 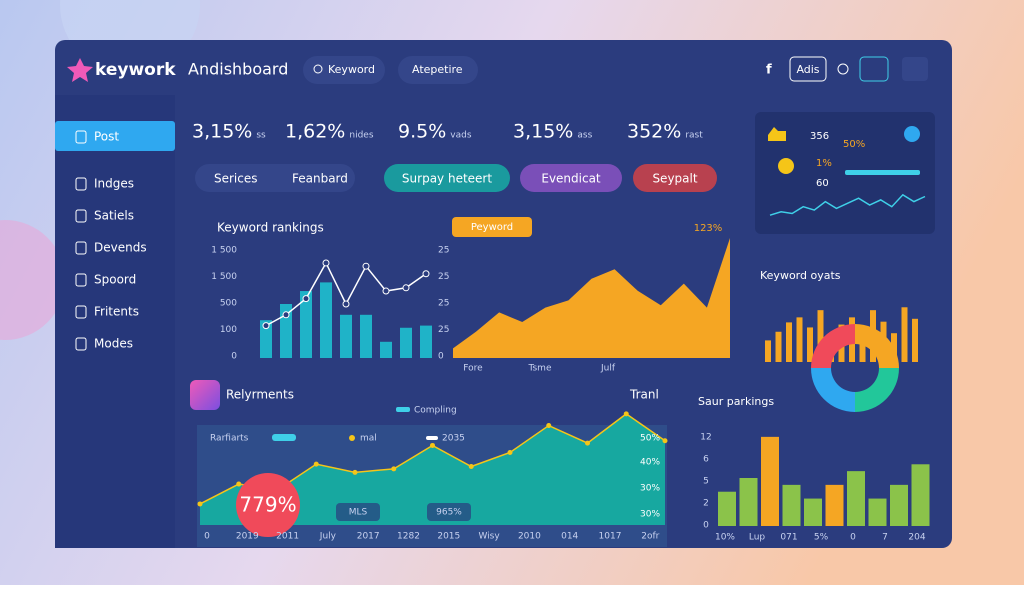 I want to click on x-label: 2ofr, so click(x=650, y=537).